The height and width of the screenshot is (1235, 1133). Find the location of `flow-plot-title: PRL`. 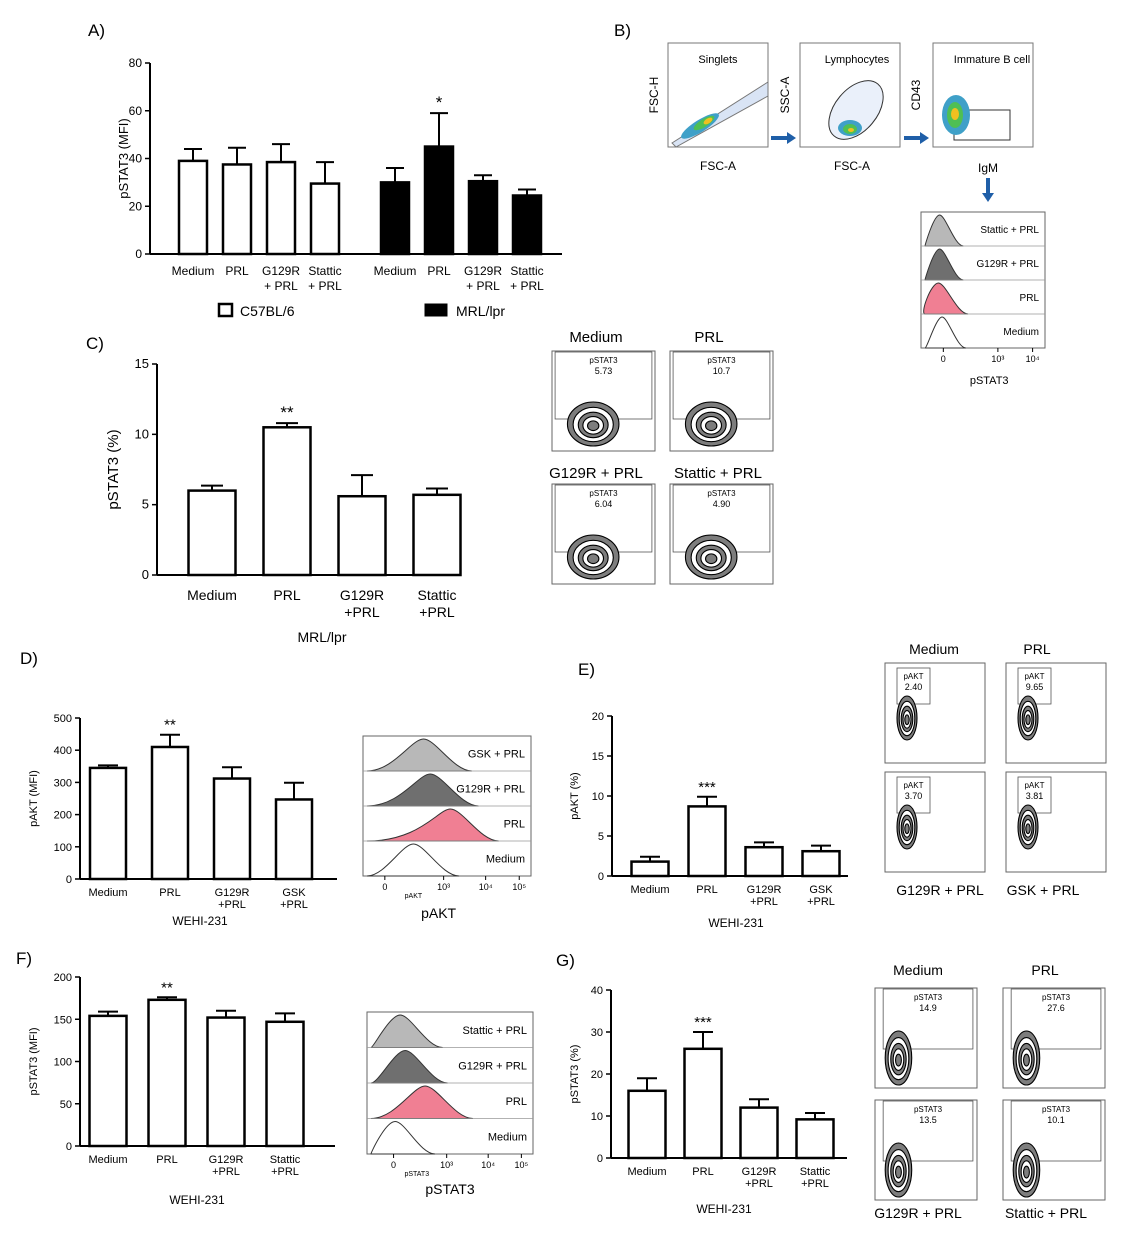

flow-plot-title: PRL is located at coordinates (1044, 970).